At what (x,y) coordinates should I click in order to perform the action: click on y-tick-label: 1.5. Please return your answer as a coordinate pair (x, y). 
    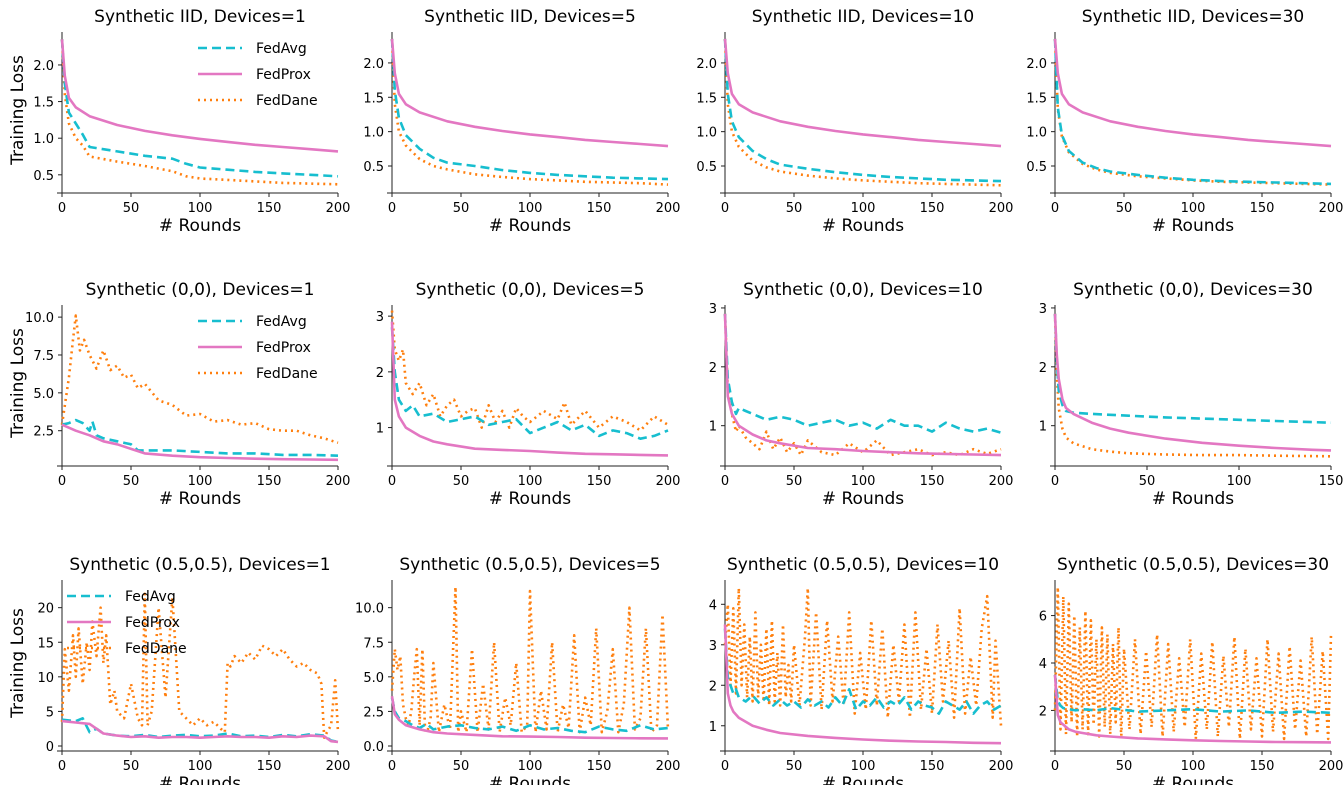
    Looking at the image, I should click on (1036, 98).